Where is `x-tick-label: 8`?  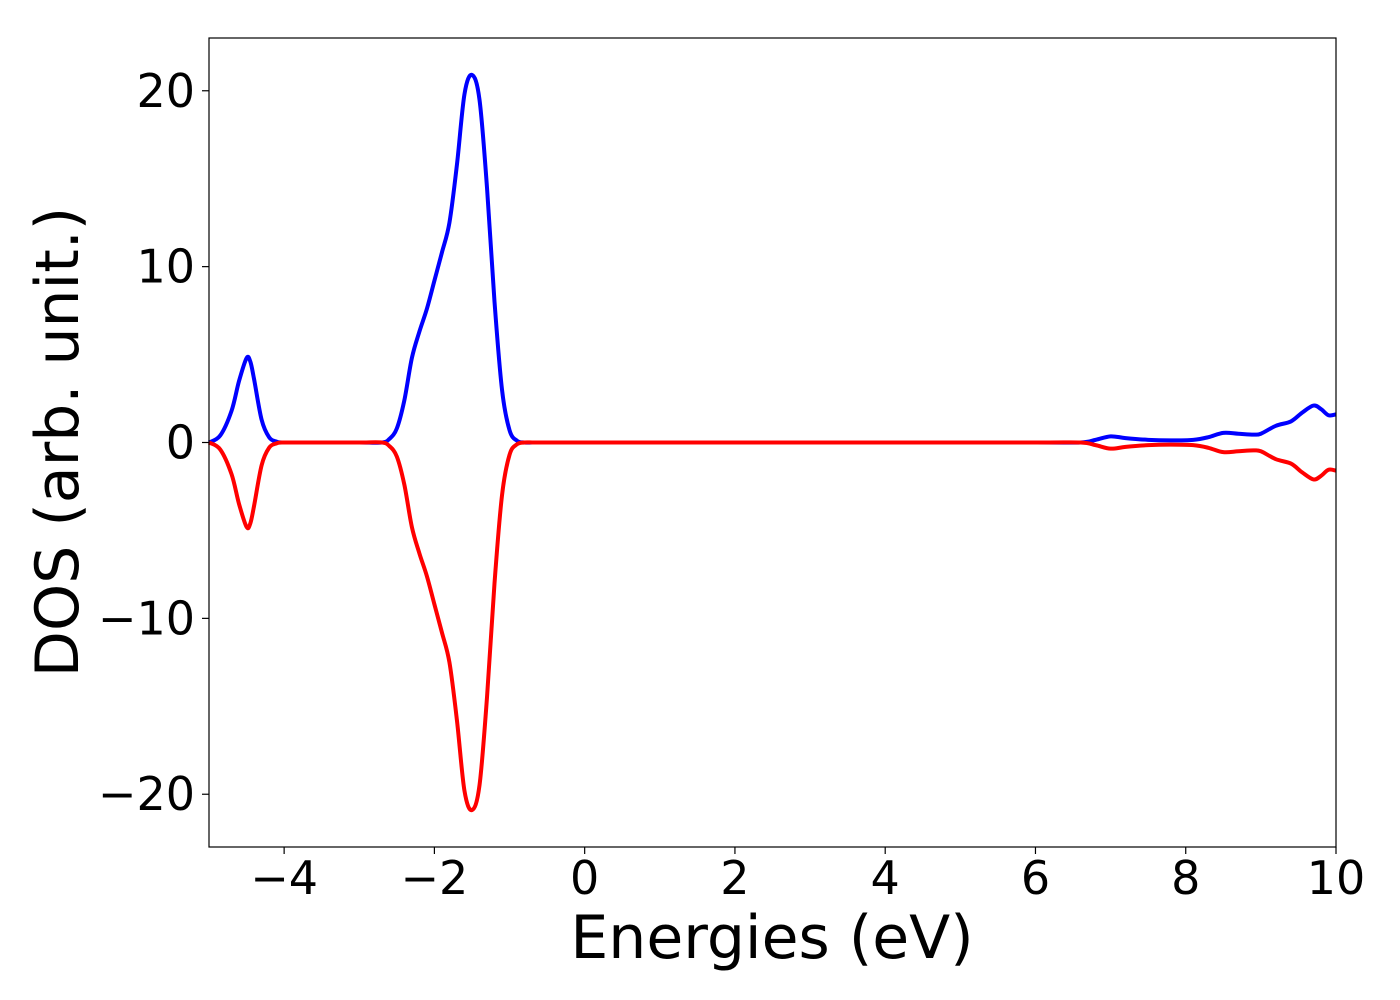
x-tick-label: 8 is located at coordinates (1185, 878).